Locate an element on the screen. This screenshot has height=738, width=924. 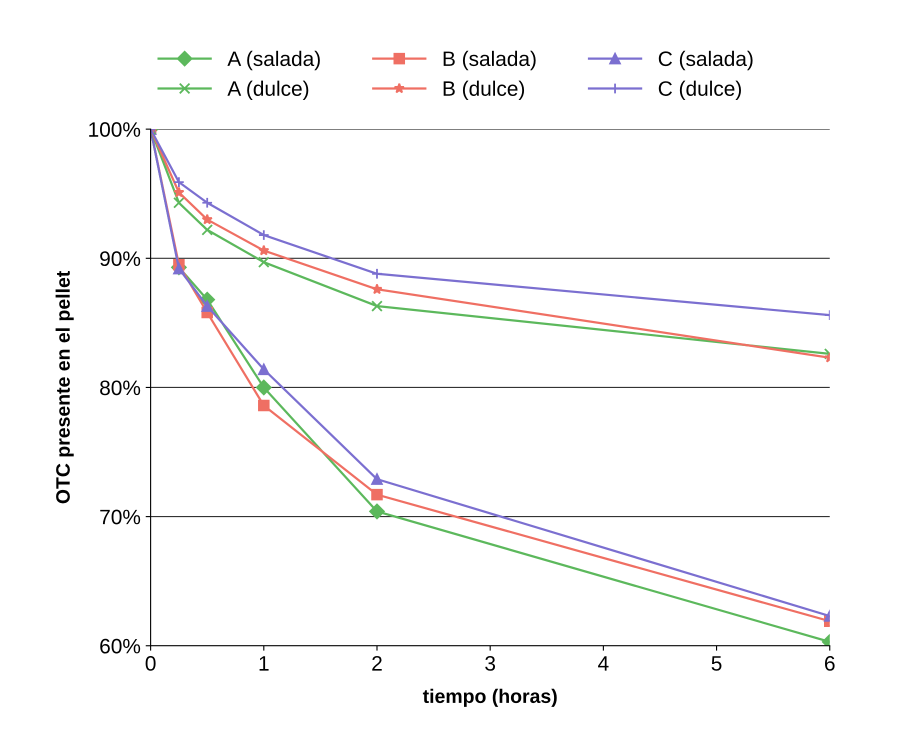
legend-label: B (dulce) is located at coordinates (484, 90).